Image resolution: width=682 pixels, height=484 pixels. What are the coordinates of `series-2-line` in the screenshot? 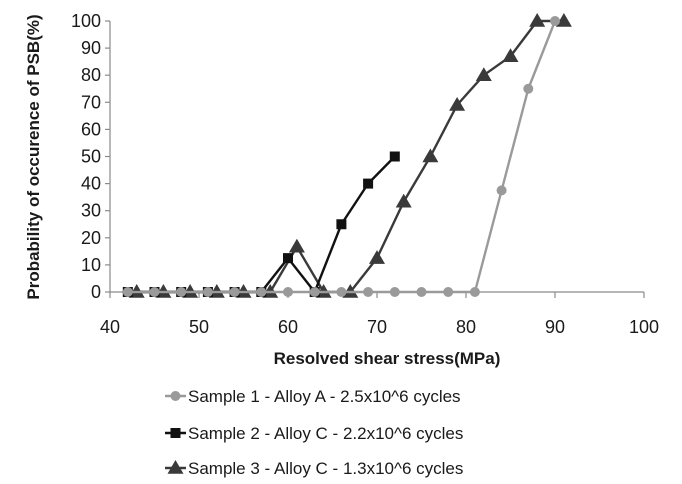 It's located at (261, 224).